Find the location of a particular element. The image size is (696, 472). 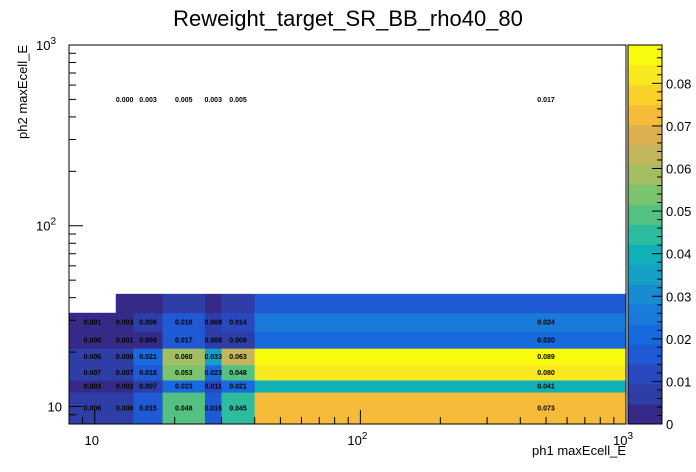

color-scale-label: 0.01 is located at coordinates (678, 381).